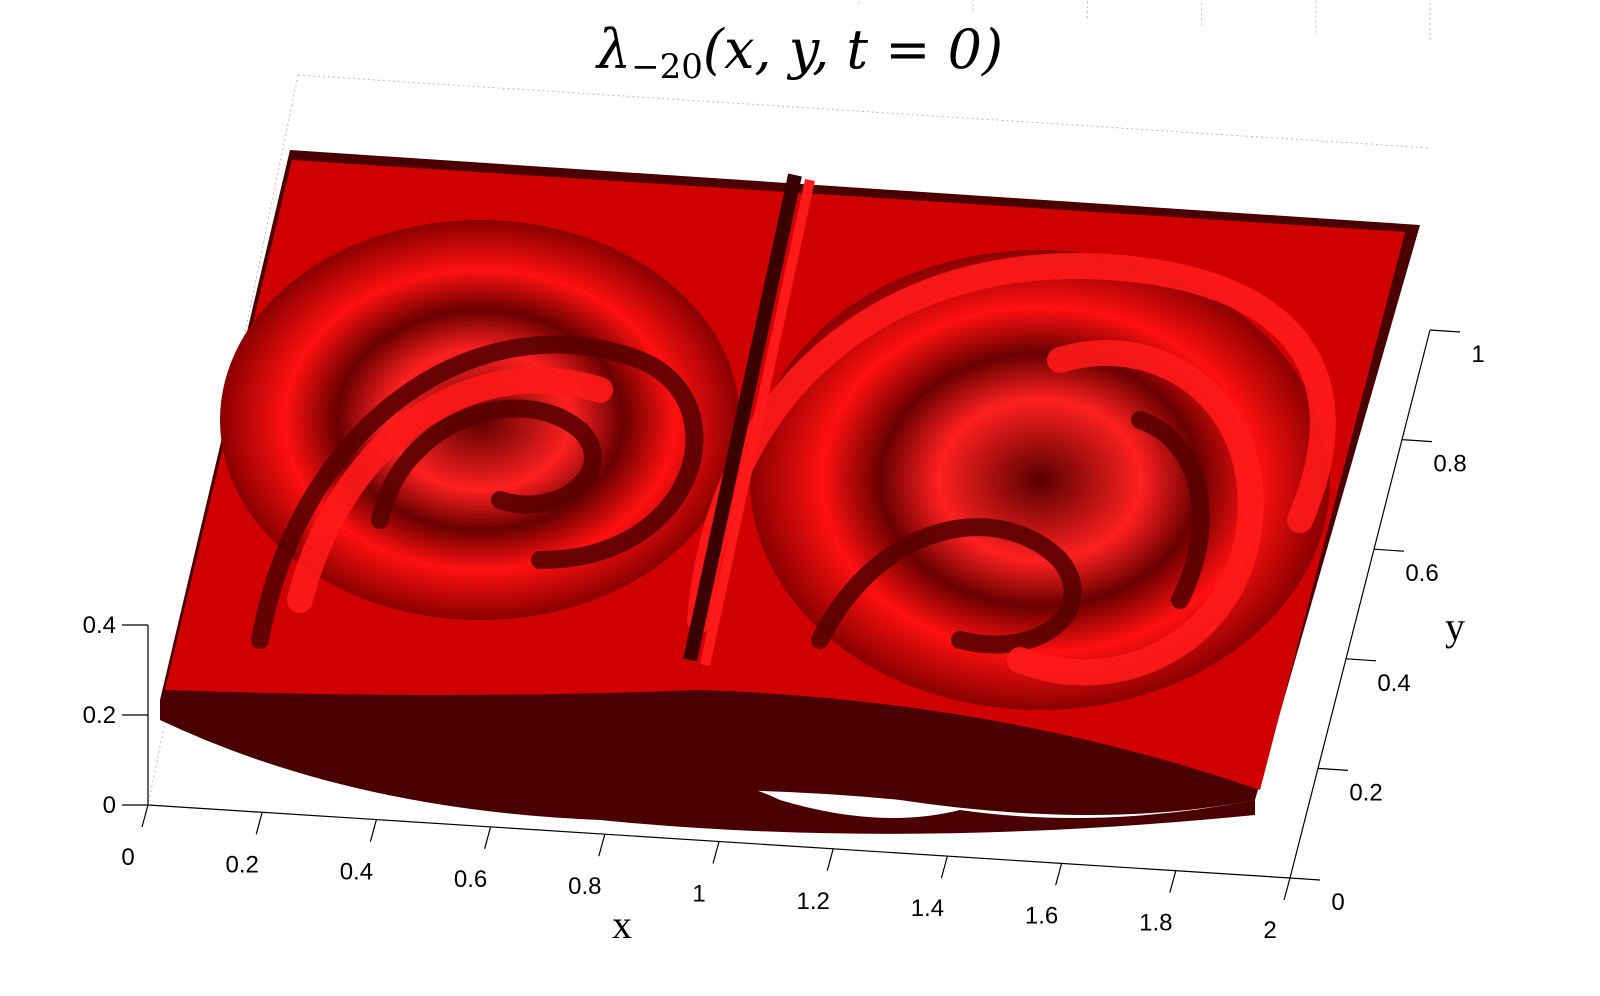  I want to click on y-tick-label: 1, so click(1477, 354).